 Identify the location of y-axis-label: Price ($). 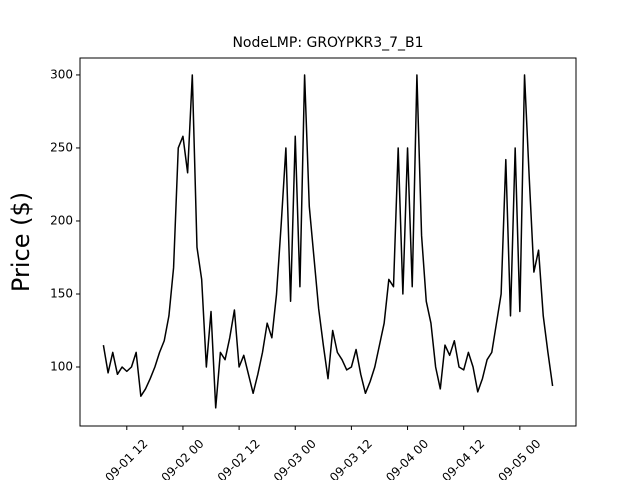
(21, 242).